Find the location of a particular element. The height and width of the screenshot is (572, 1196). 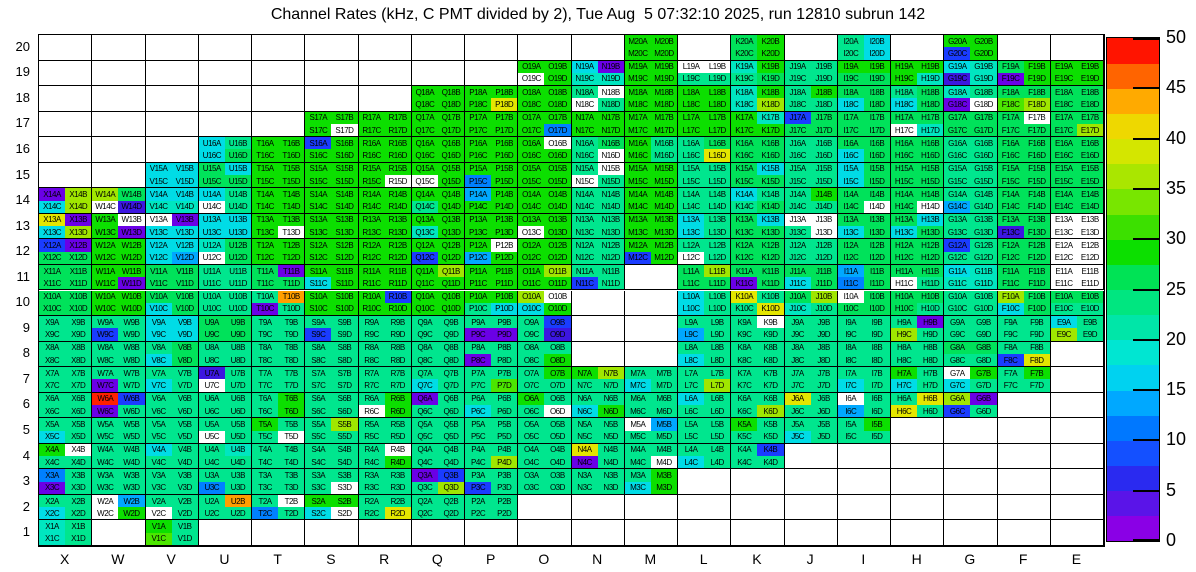

channel-cell-V6C: V6C is located at coordinates (158, 411).